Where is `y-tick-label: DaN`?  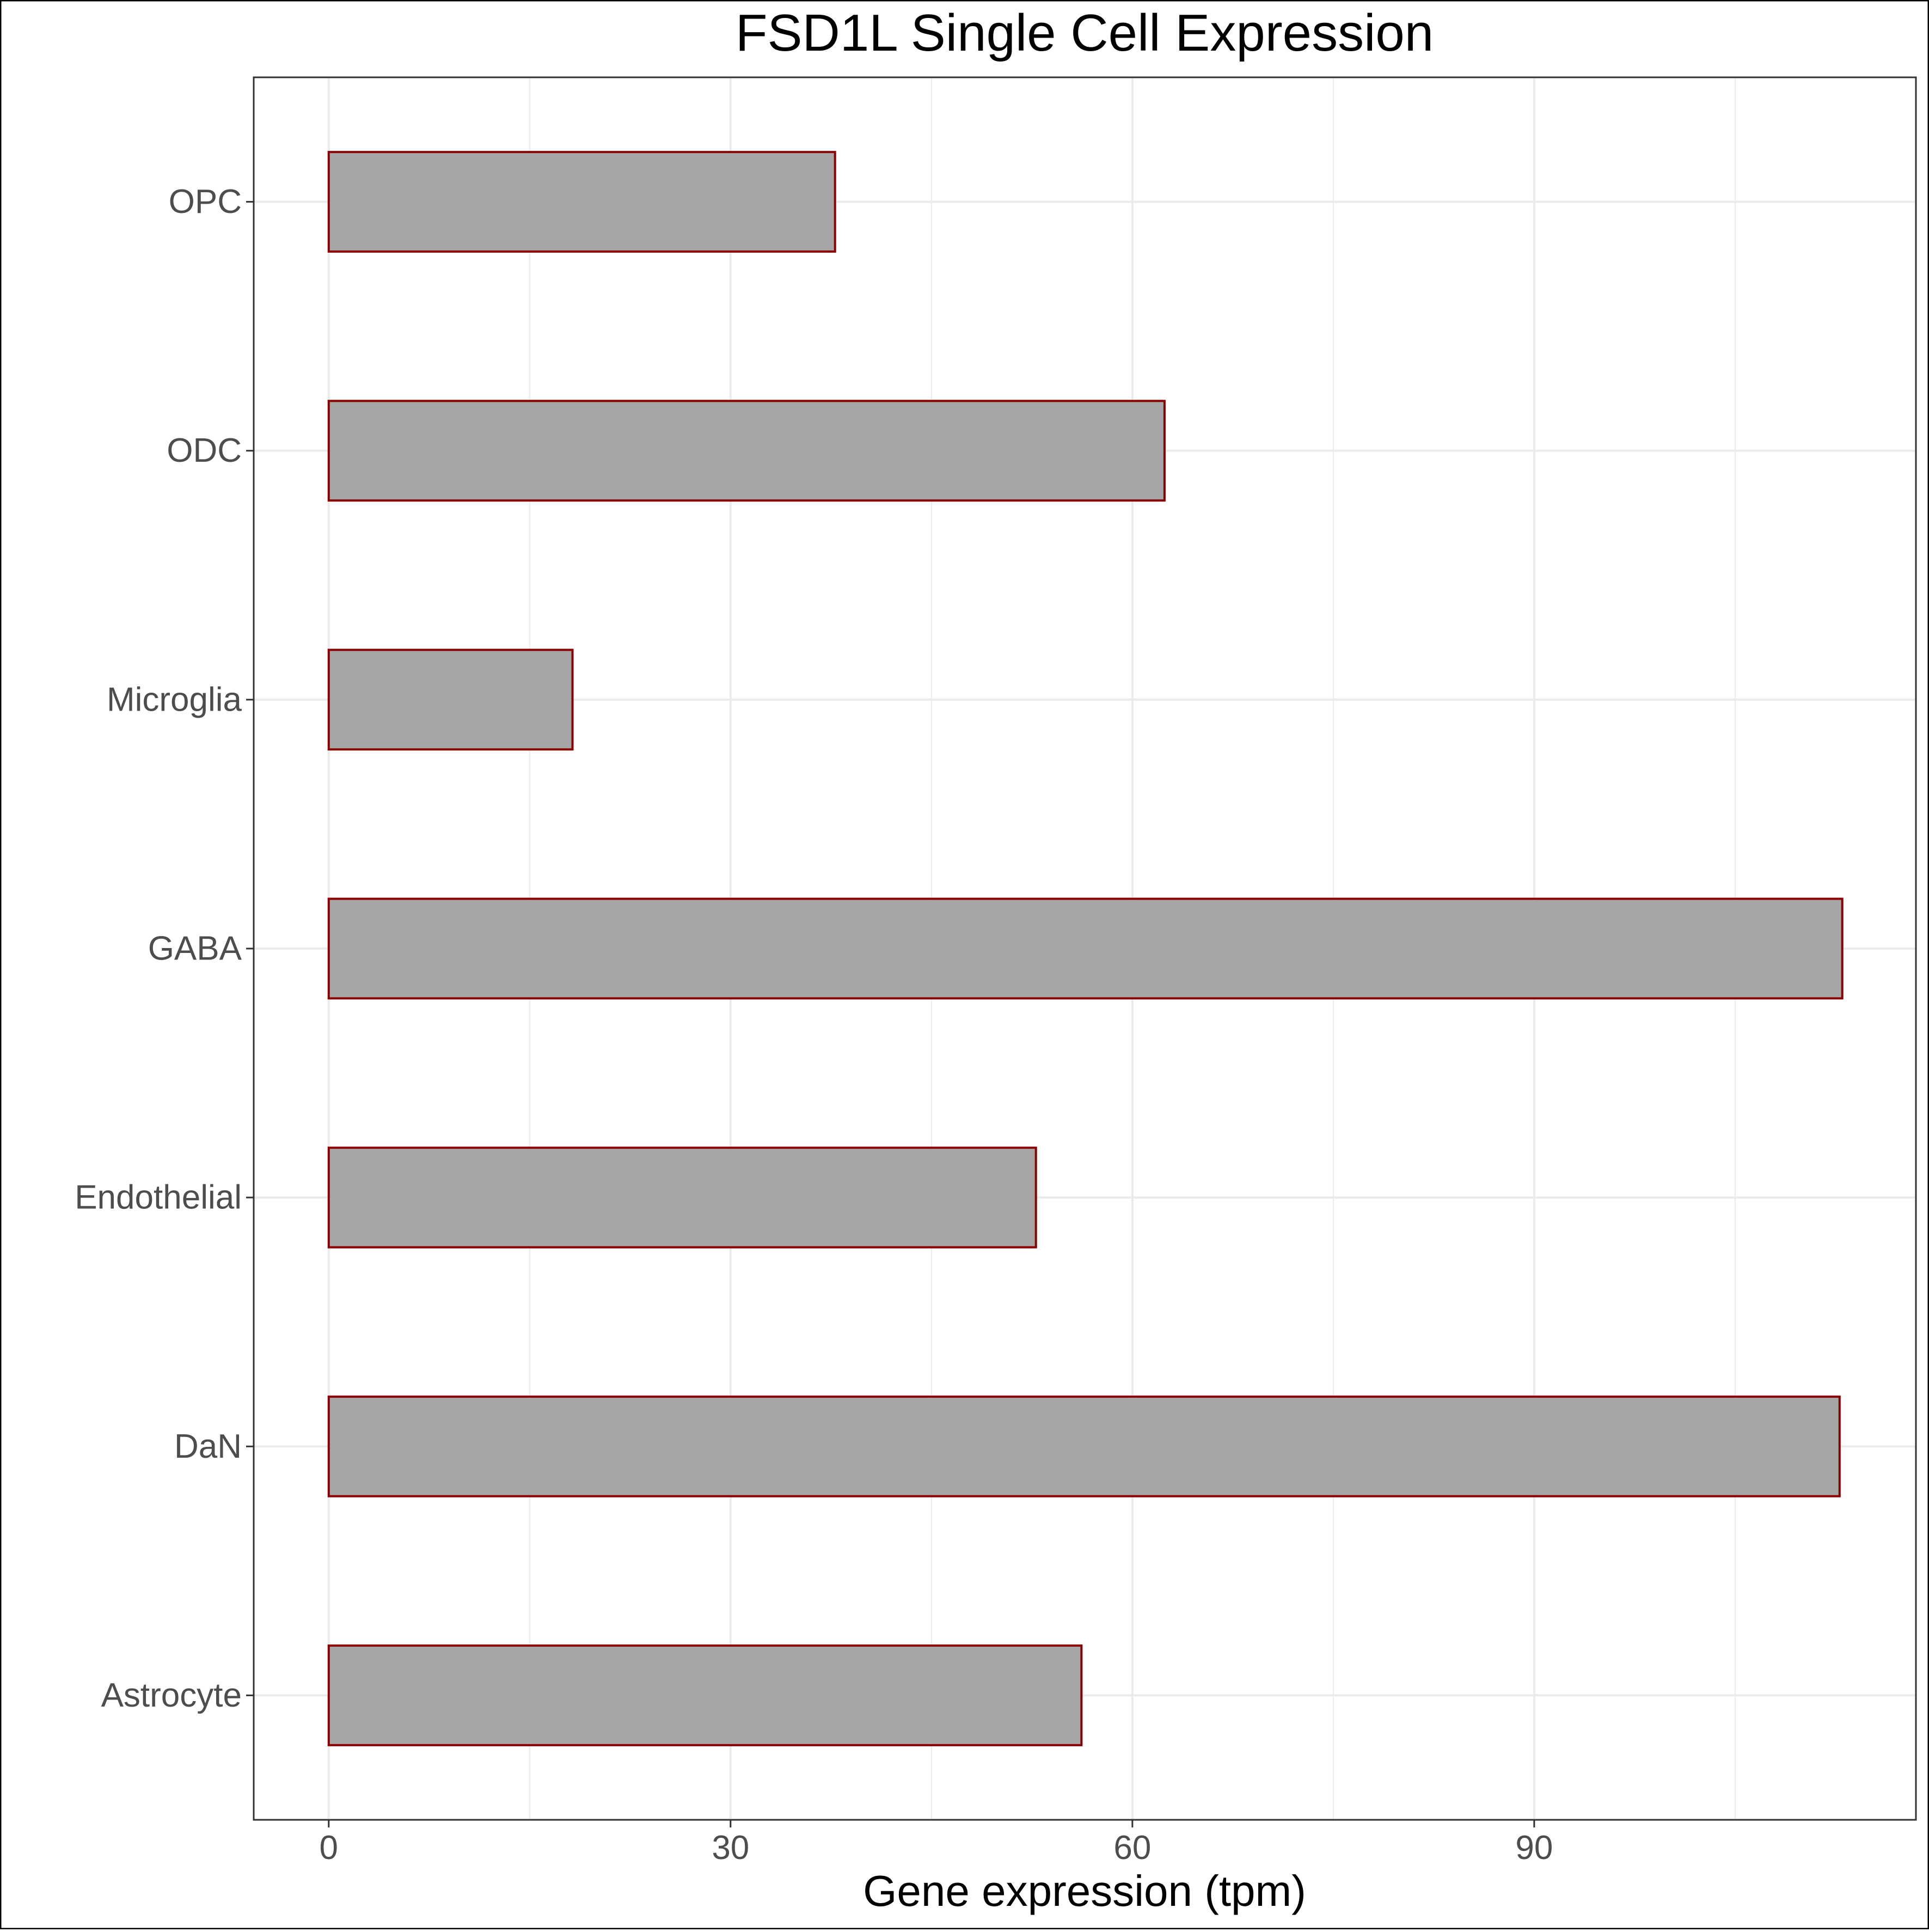
y-tick-label: DaN is located at coordinates (208, 1447).